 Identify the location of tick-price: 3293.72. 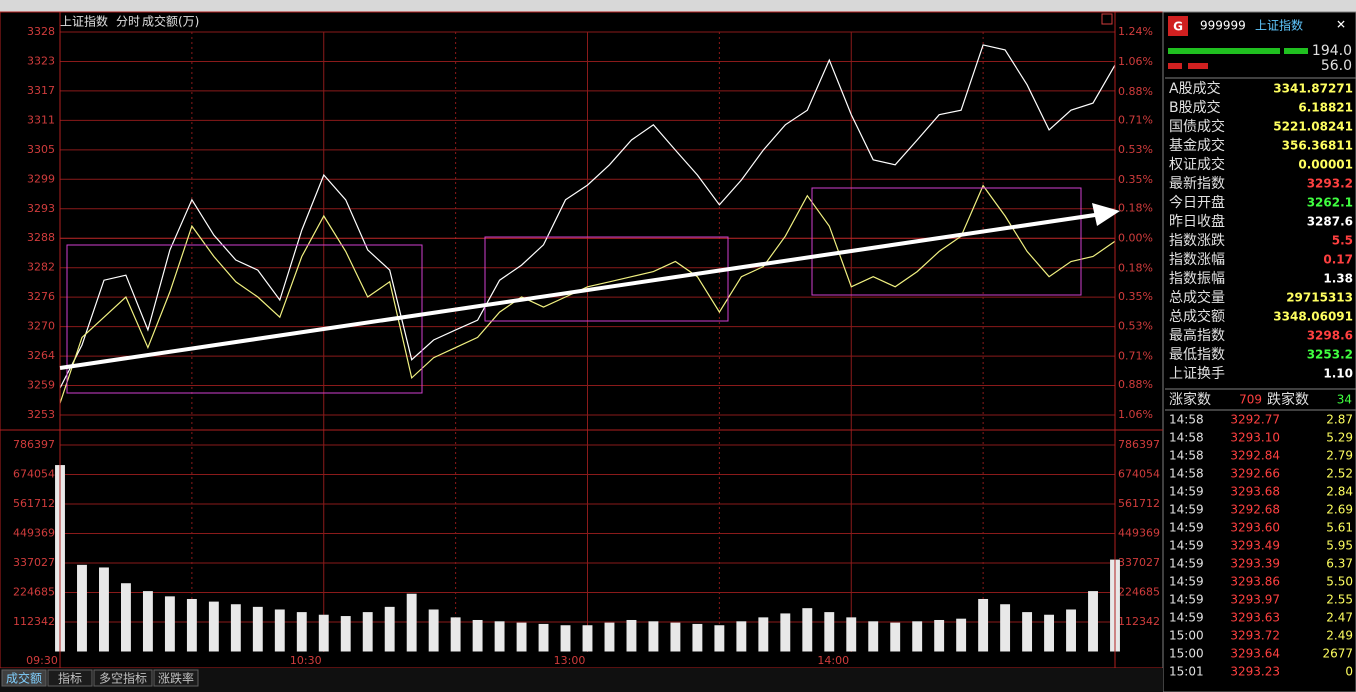
(1255, 636).